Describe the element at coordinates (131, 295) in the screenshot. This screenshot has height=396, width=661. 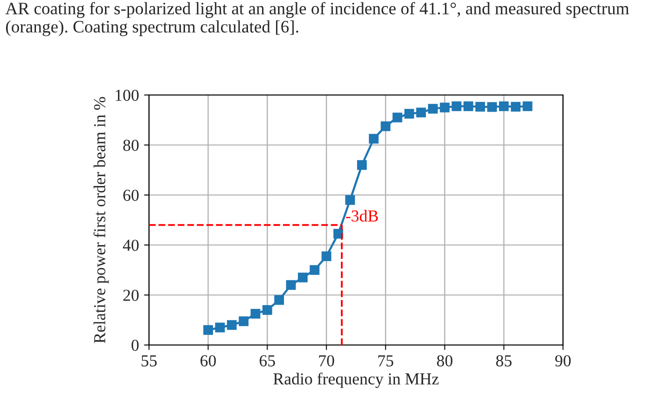
I see `y-tick-label: 20` at that location.